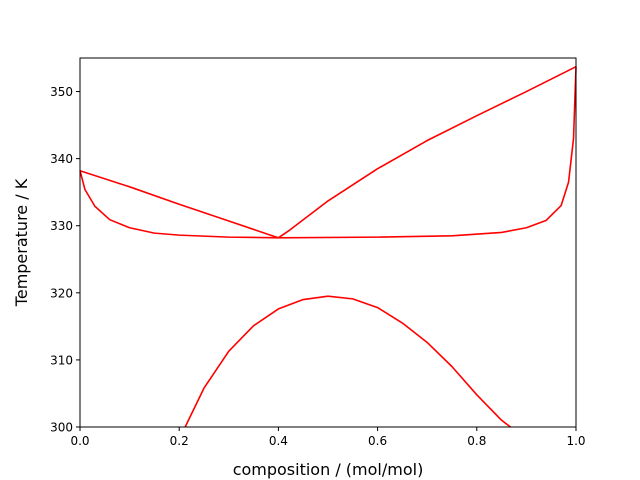 This screenshot has width=640, height=480. I want to click on x-tick-label: 0.6, so click(377, 441).